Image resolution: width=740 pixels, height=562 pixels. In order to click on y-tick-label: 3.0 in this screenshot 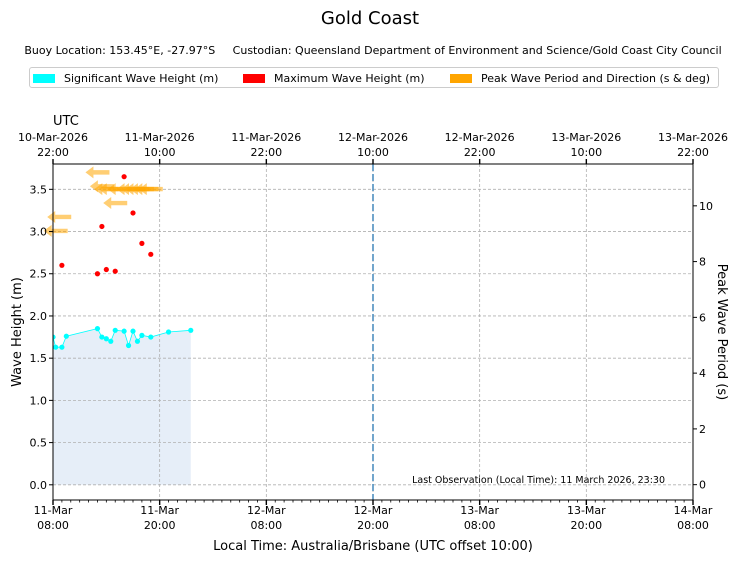, I will do `click(39, 232)`.